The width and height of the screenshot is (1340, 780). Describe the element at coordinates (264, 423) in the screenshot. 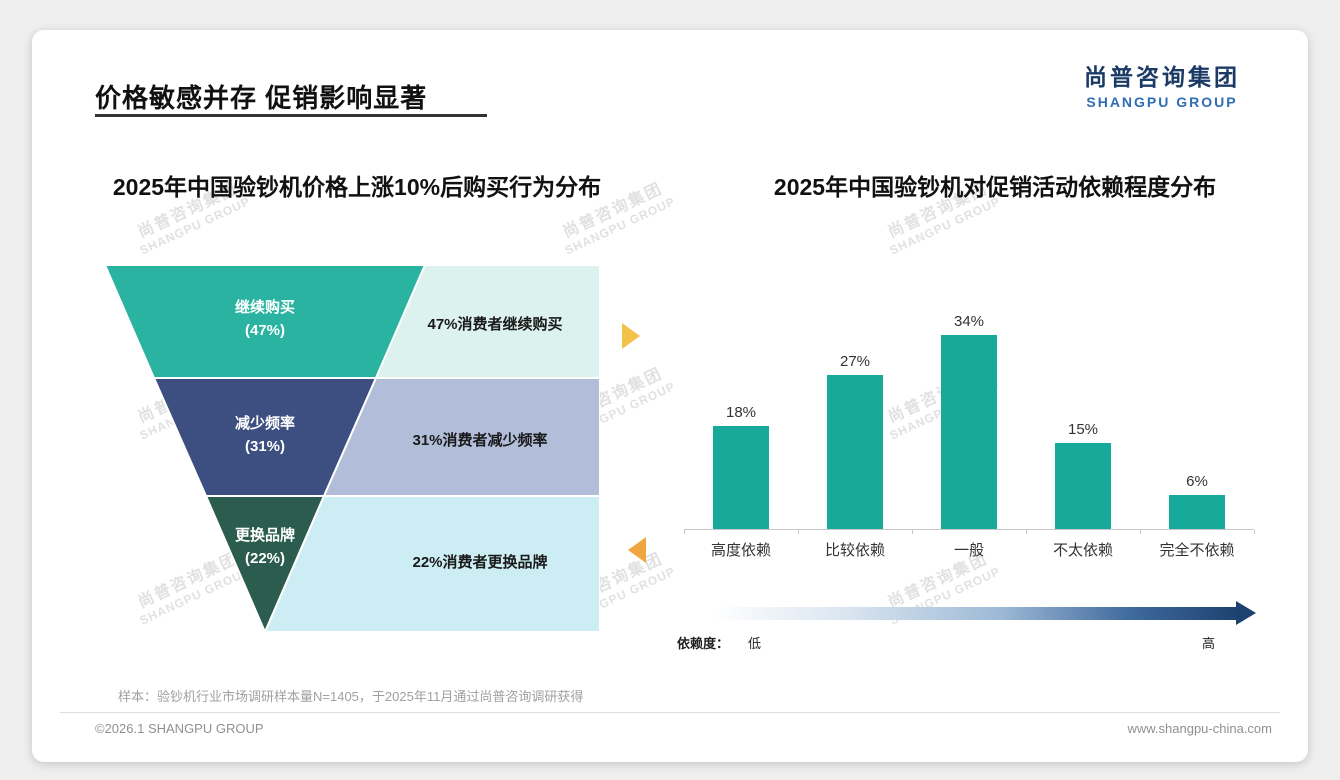

I see `funnel-segment-name: 减少频率` at that location.